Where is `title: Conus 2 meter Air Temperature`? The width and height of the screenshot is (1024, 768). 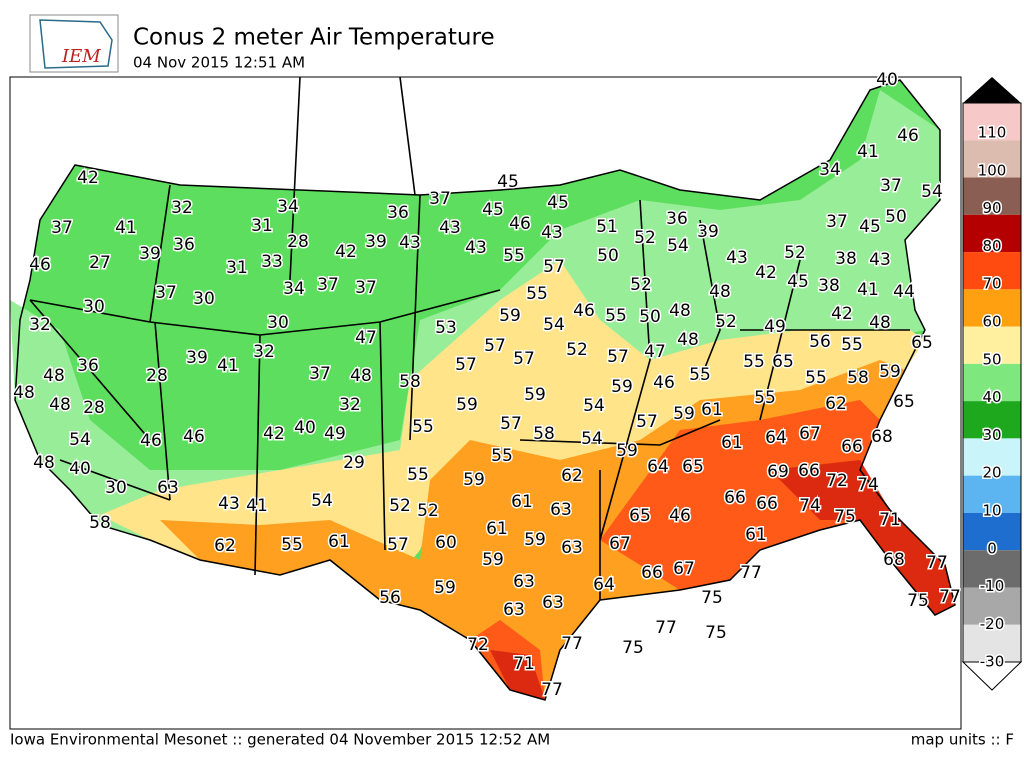
title: Conus 2 meter Air Temperature is located at coordinates (314, 38).